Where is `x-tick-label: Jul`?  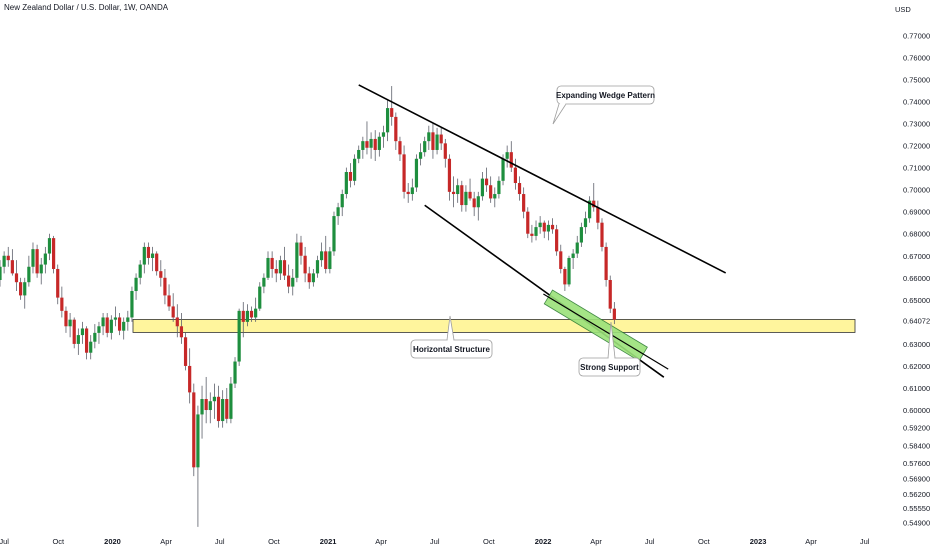
x-tick-label: Jul is located at coordinates (435, 541).